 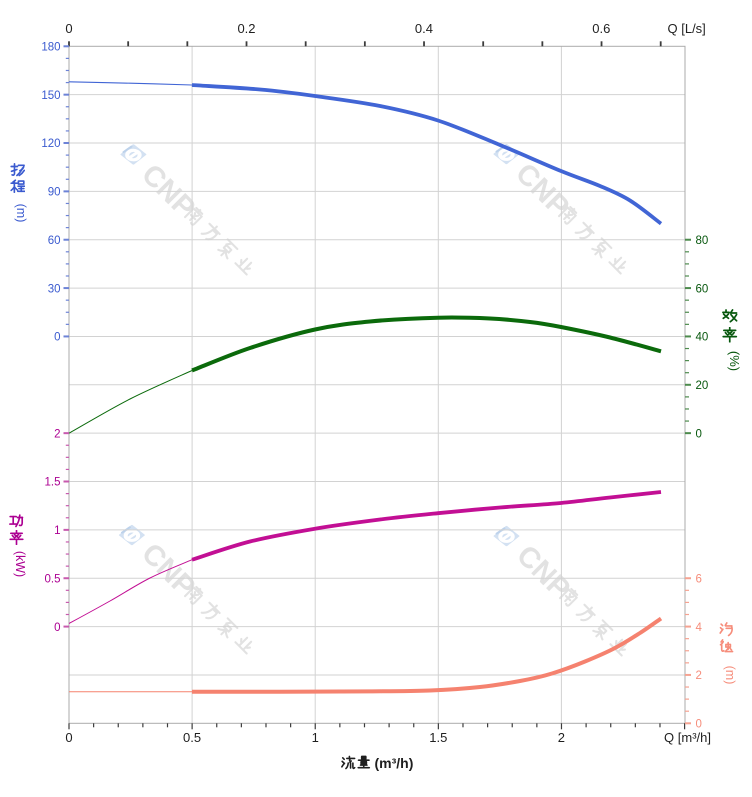 What do you see at coordinates (702, 338) in the screenshot?
I see `svg-text: 40` at bounding box center [702, 338].